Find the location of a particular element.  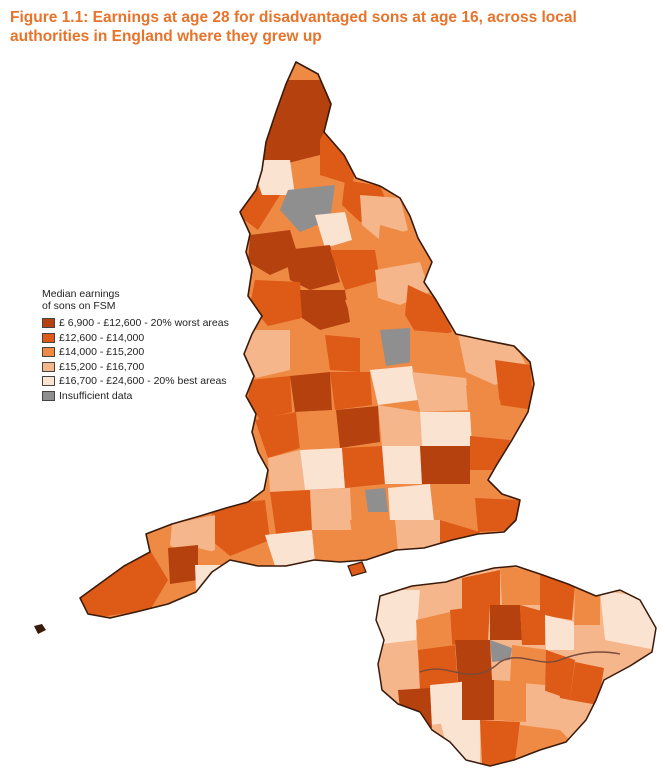

region-london is located at coordinates (445, 465).